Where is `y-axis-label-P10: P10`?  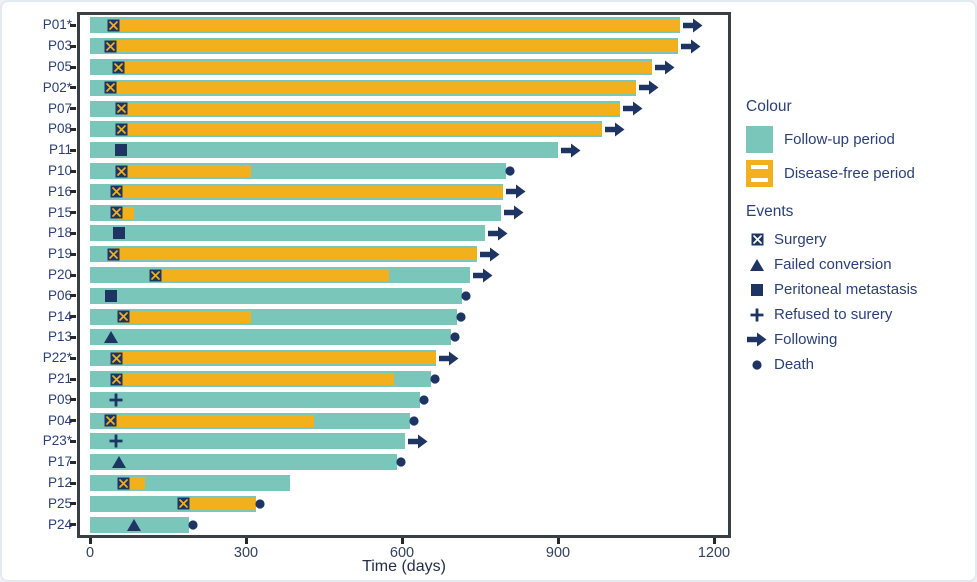 y-axis-label-P10: P10 is located at coordinates (59, 170).